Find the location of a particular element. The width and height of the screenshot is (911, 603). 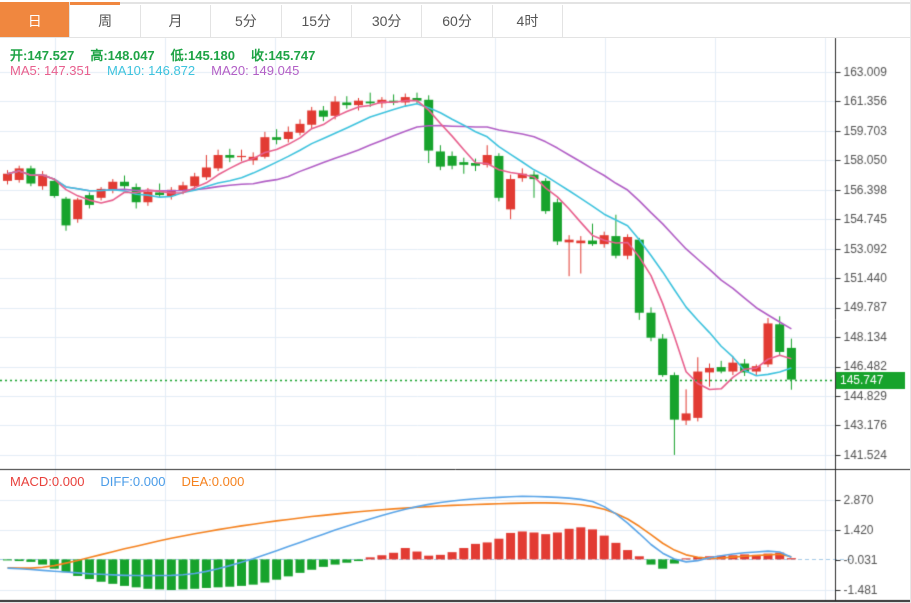

tab-bar-filler is located at coordinates (736, 21).